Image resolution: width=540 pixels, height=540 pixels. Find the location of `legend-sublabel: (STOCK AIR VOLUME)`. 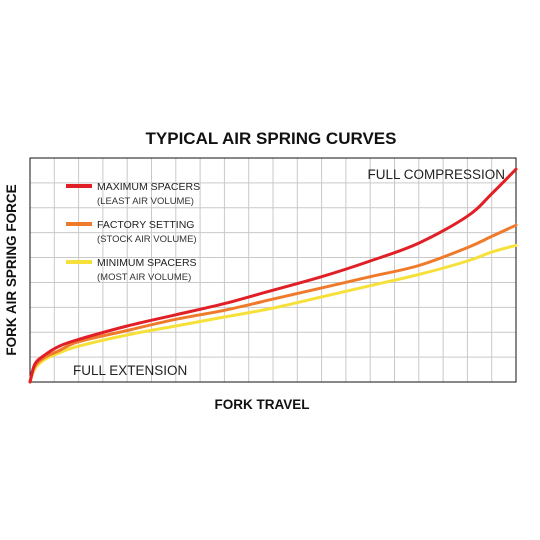

legend-sublabel: (STOCK AIR VOLUME) is located at coordinates (147, 239).